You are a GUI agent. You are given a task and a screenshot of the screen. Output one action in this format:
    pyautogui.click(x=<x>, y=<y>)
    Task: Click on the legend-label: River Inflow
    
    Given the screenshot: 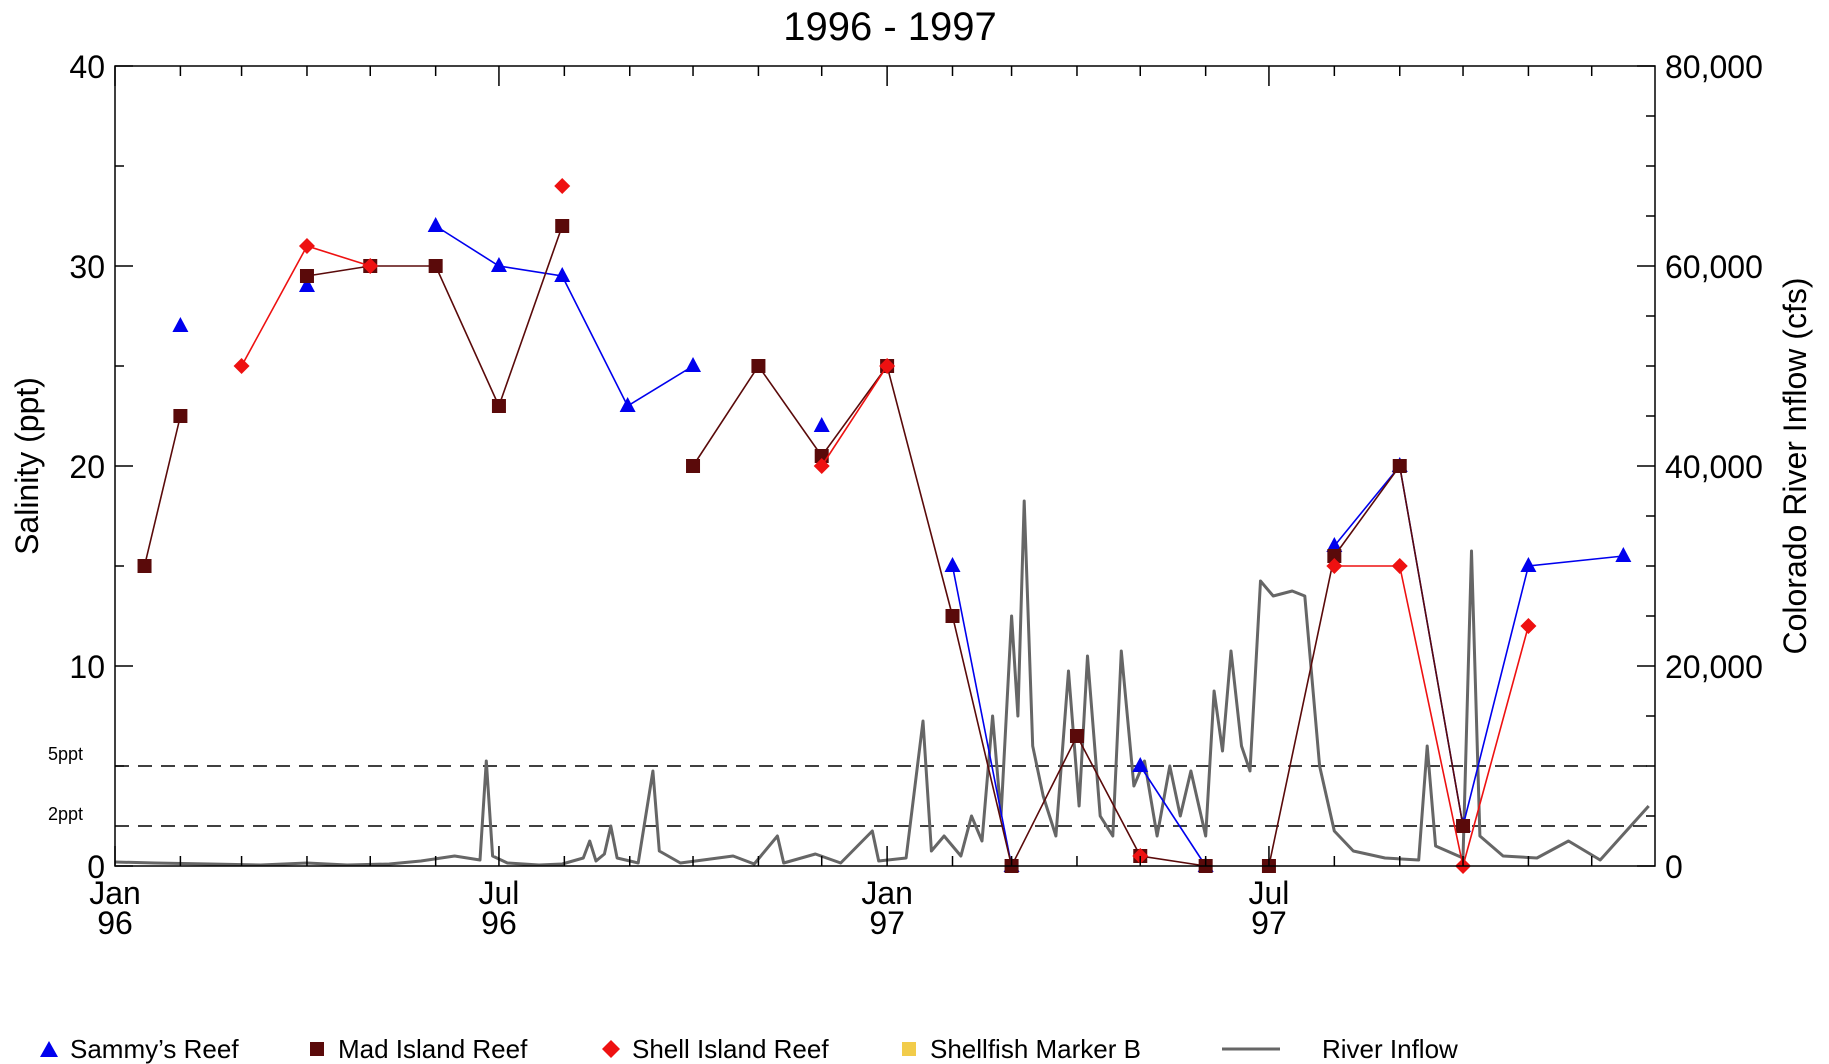 What is the action you would take?
    pyautogui.click(x=1390, y=1049)
    